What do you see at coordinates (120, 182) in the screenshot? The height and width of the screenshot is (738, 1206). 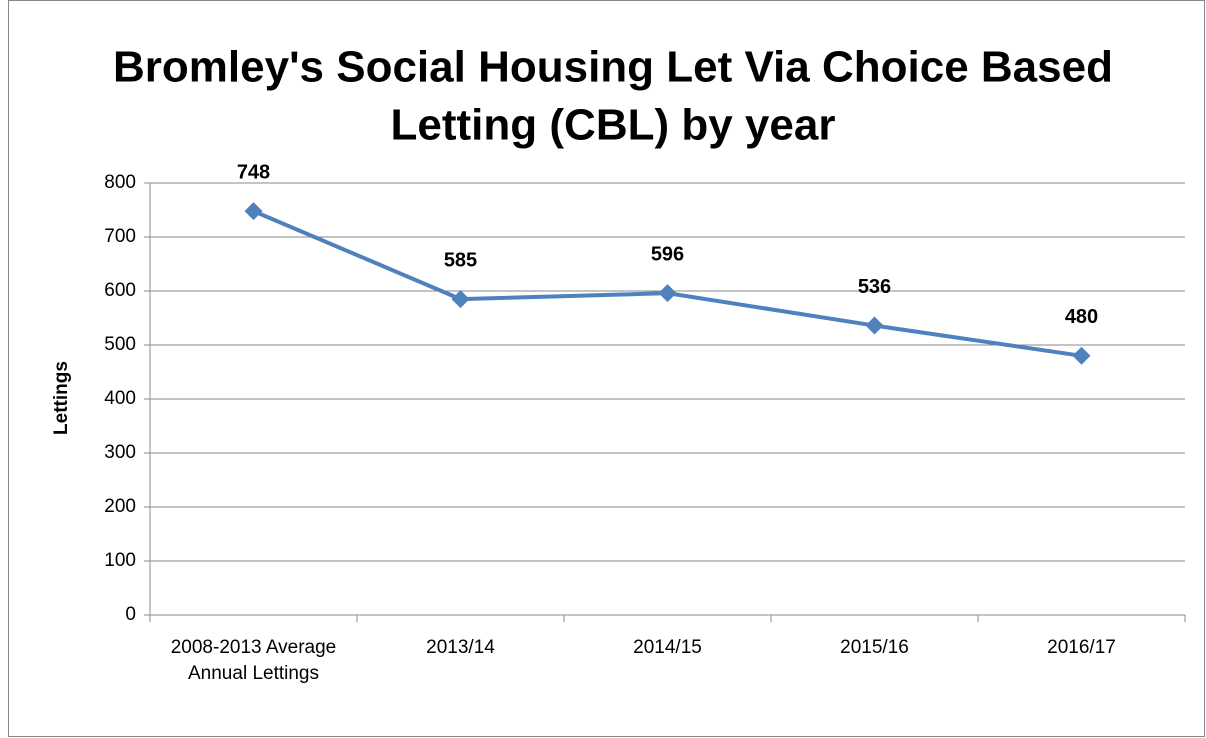 I see `y-tick-label: 800` at bounding box center [120, 182].